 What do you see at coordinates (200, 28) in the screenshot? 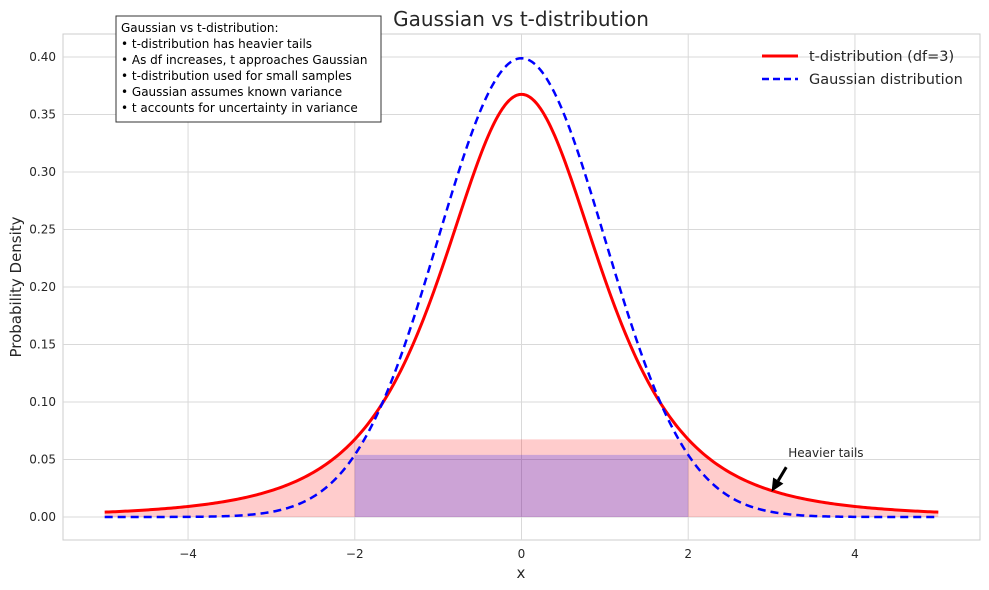
I see `info-box-line: Gaussian vs t-distribution:` at bounding box center [200, 28].